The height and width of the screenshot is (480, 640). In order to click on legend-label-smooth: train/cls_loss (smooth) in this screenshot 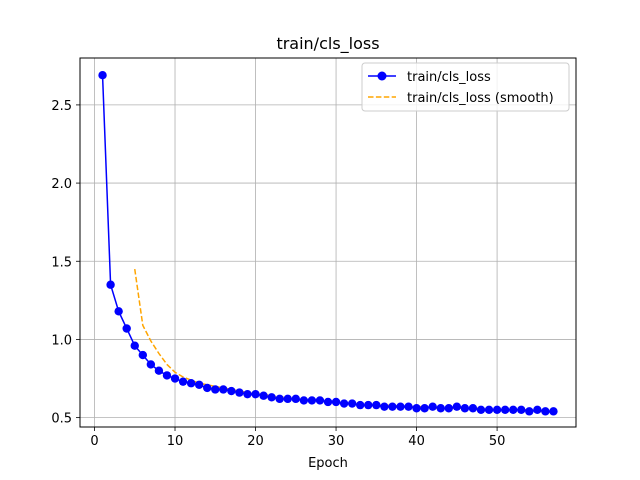, I will do `click(480, 98)`.